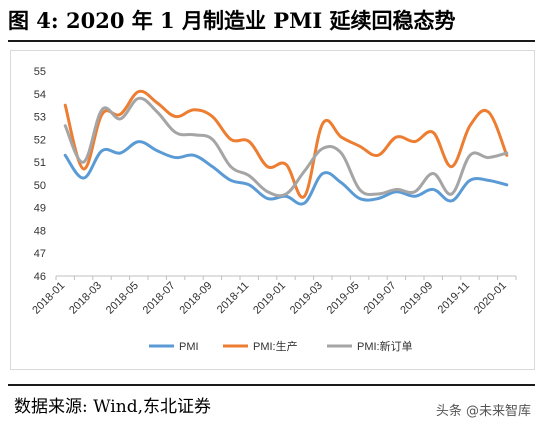 This screenshot has height=432, width=543. What do you see at coordinates (379, 298) in the screenshot?
I see `x-tick-label: 2019-07` at bounding box center [379, 298].